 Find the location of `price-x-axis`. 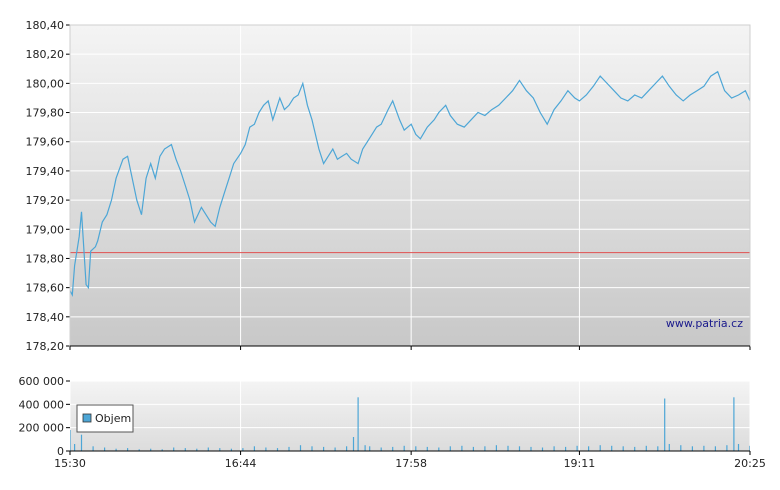

price-x-axis is located at coordinates (410, 348).